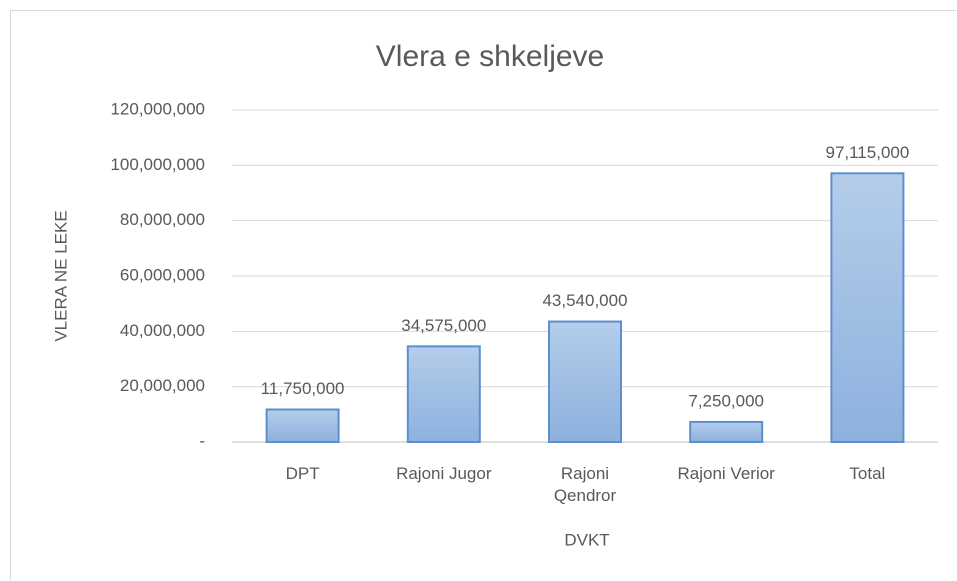  Describe the element at coordinates (726, 400) in the screenshot. I see `data-label: 7,250,000` at that location.